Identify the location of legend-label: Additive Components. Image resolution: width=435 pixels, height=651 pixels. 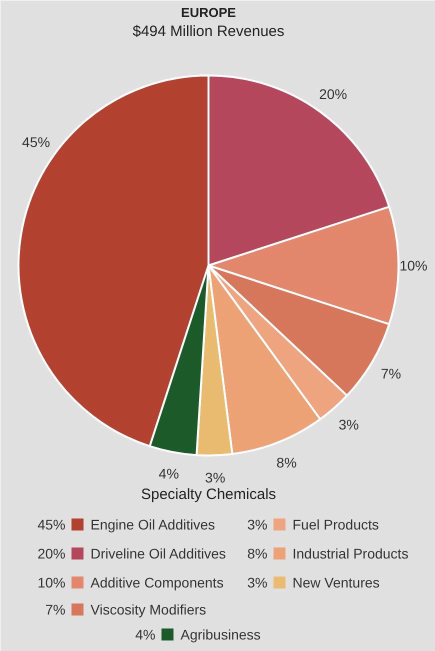
(157, 582).